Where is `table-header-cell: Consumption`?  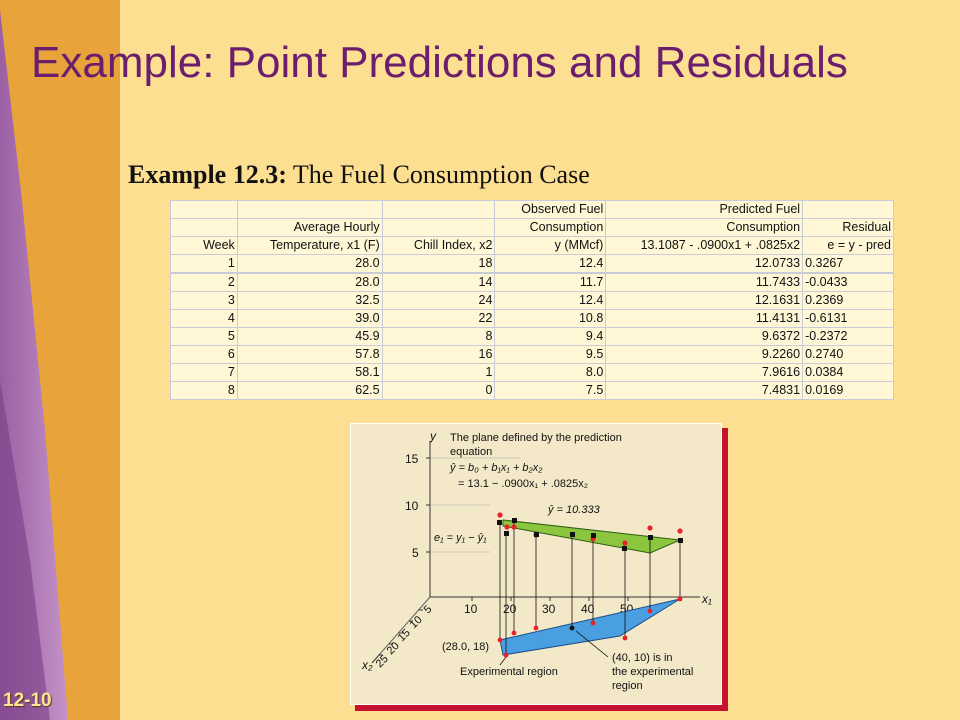 table-header-cell: Consumption is located at coordinates (550, 227).